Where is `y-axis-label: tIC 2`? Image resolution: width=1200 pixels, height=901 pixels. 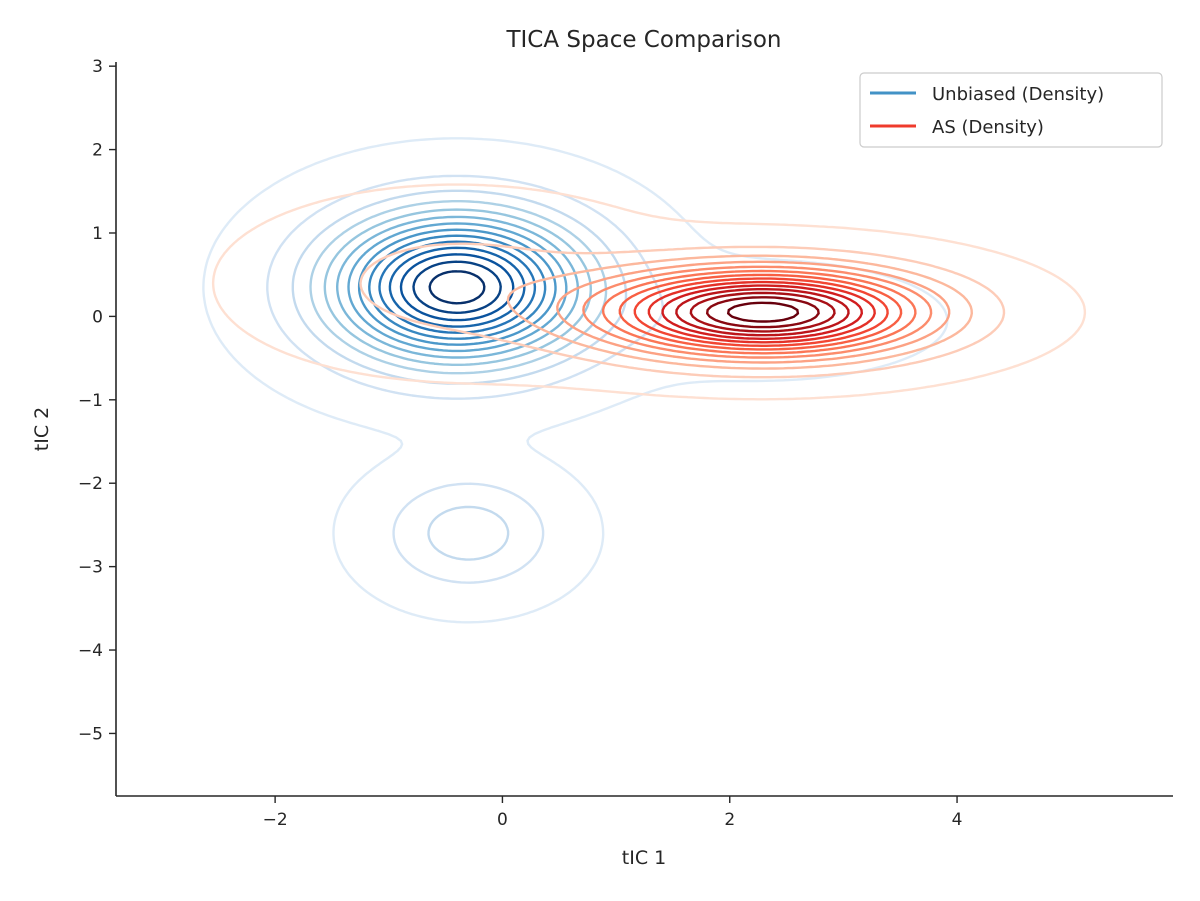
y-axis-label: tIC 2 is located at coordinates (42, 429).